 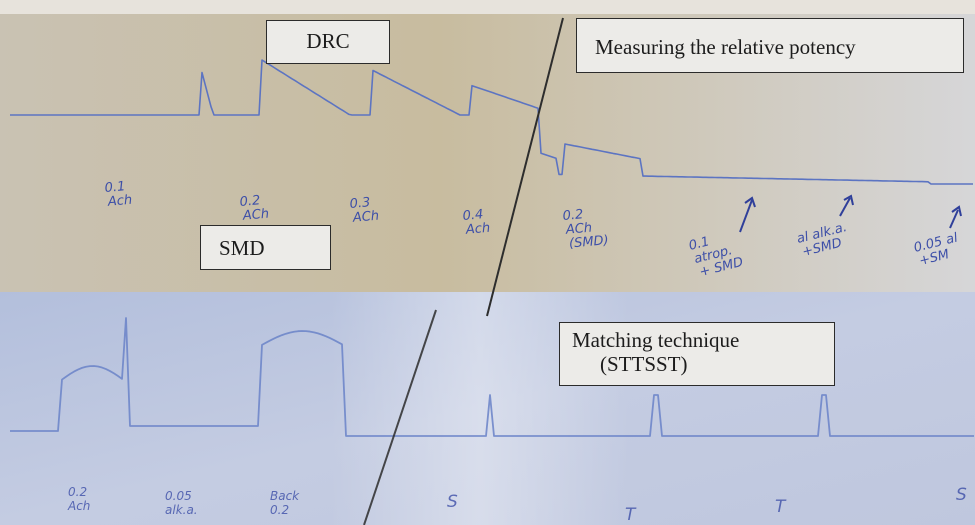 What do you see at coordinates (360, 203) in the screenshot?
I see `top-annotation-text: 0.3` at bounding box center [360, 203].